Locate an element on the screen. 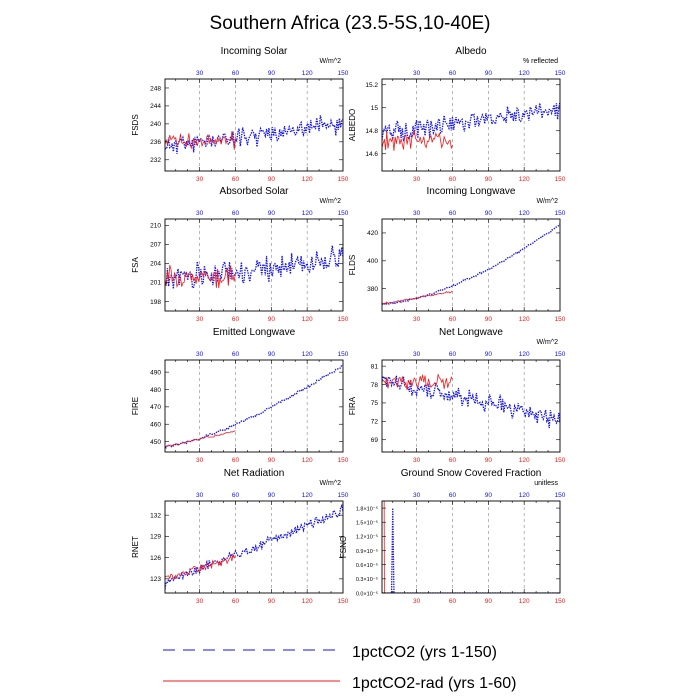  y-tick-label-net-radiation: 126 is located at coordinates (155, 558).